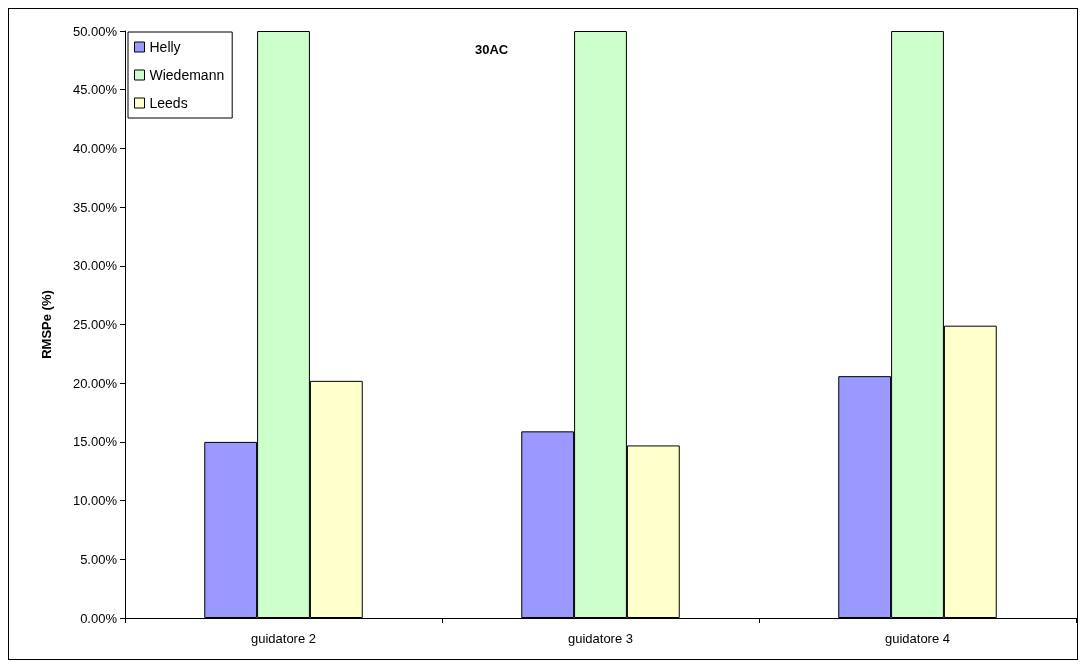 The height and width of the screenshot is (670, 1088). What do you see at coordinates (95, 148) in the screenshot?
I see `y-tick-label: 40.00%` at bounding box center [95, 148].